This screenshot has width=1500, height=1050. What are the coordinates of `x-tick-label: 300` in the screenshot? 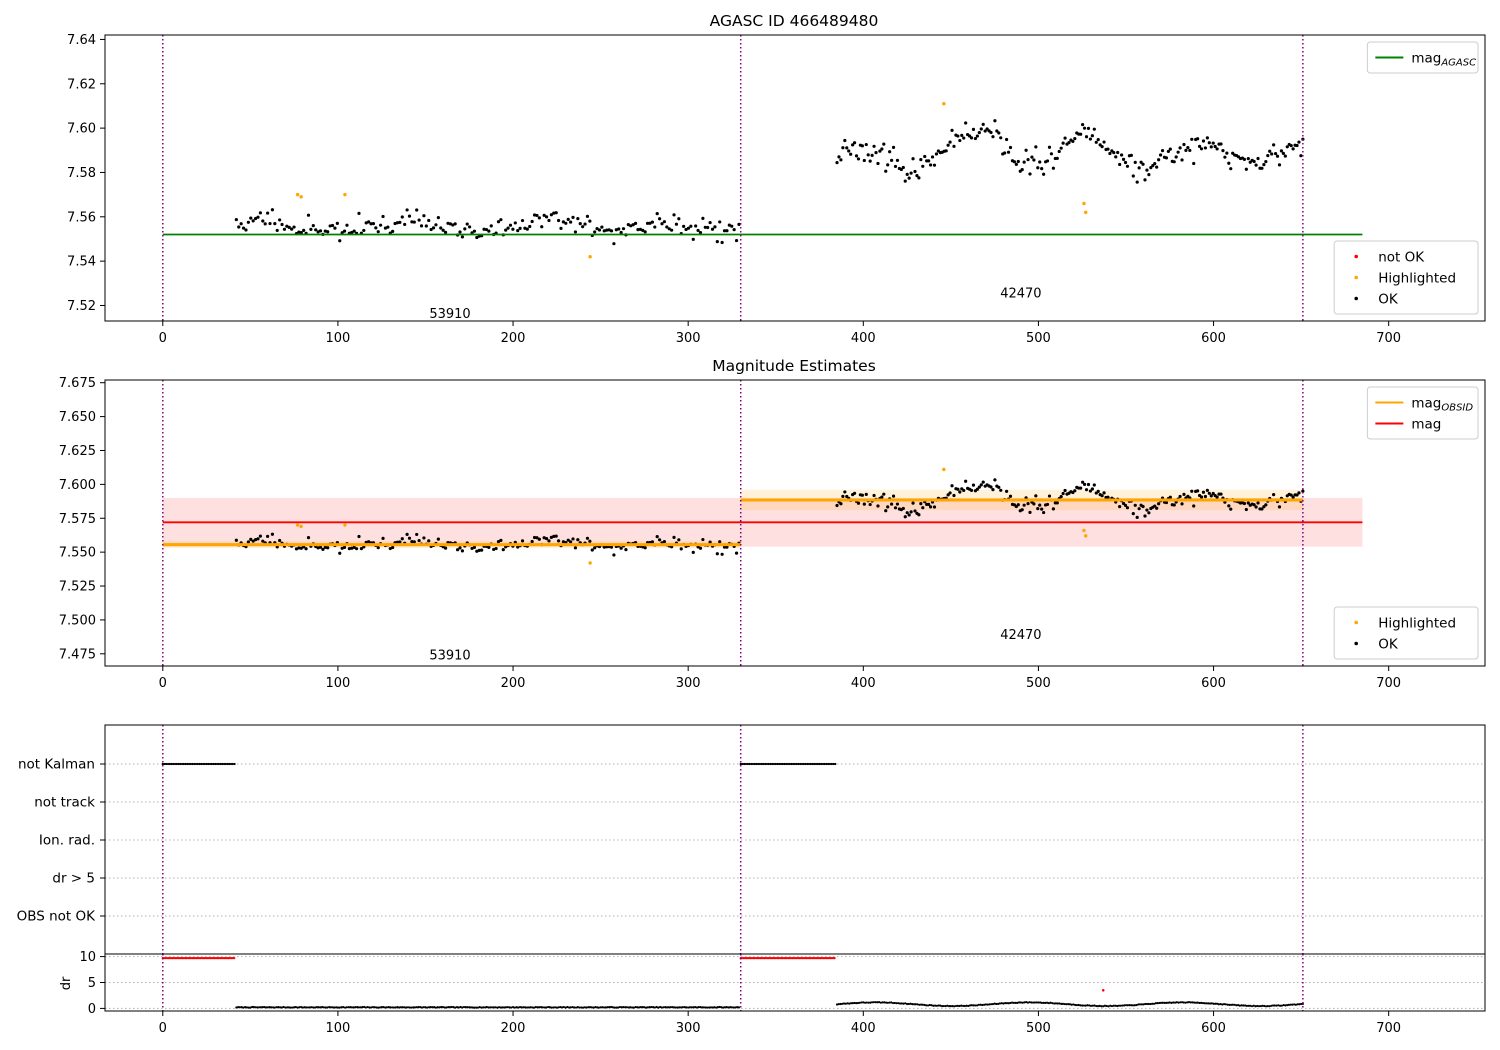 It's located at (688, 683).